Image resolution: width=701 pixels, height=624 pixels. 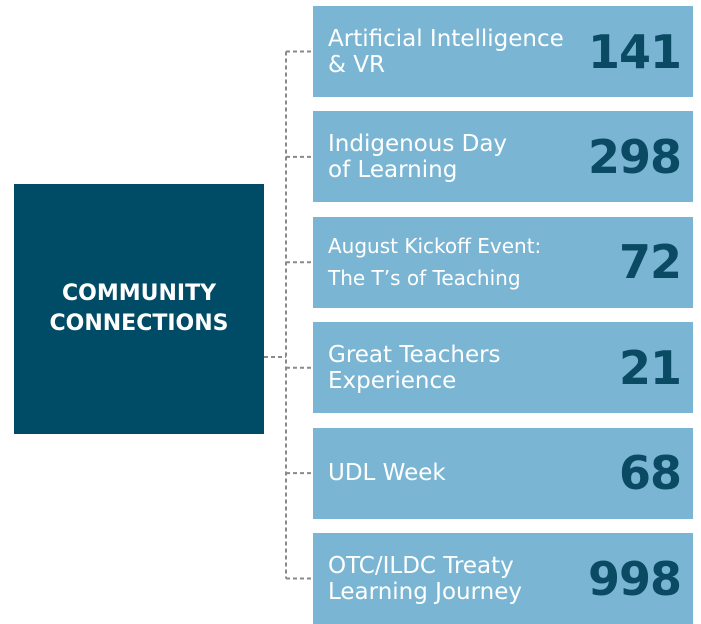 I want to click on label-line: OTC/ILDC Treaty, so click(x=421, y=565).